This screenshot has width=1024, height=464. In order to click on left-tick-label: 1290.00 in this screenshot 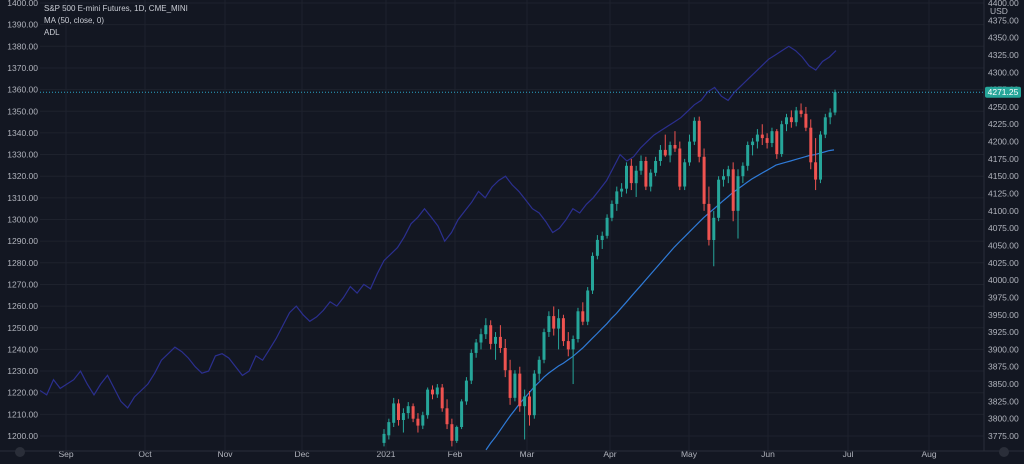, I will do `click(22, 241)`.